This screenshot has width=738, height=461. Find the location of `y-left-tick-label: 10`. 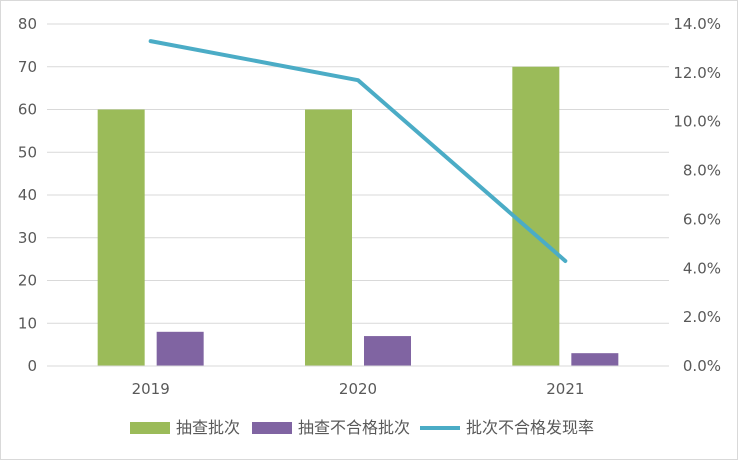

y-left-tick-label: 10 is located at coordinates (27, 323).